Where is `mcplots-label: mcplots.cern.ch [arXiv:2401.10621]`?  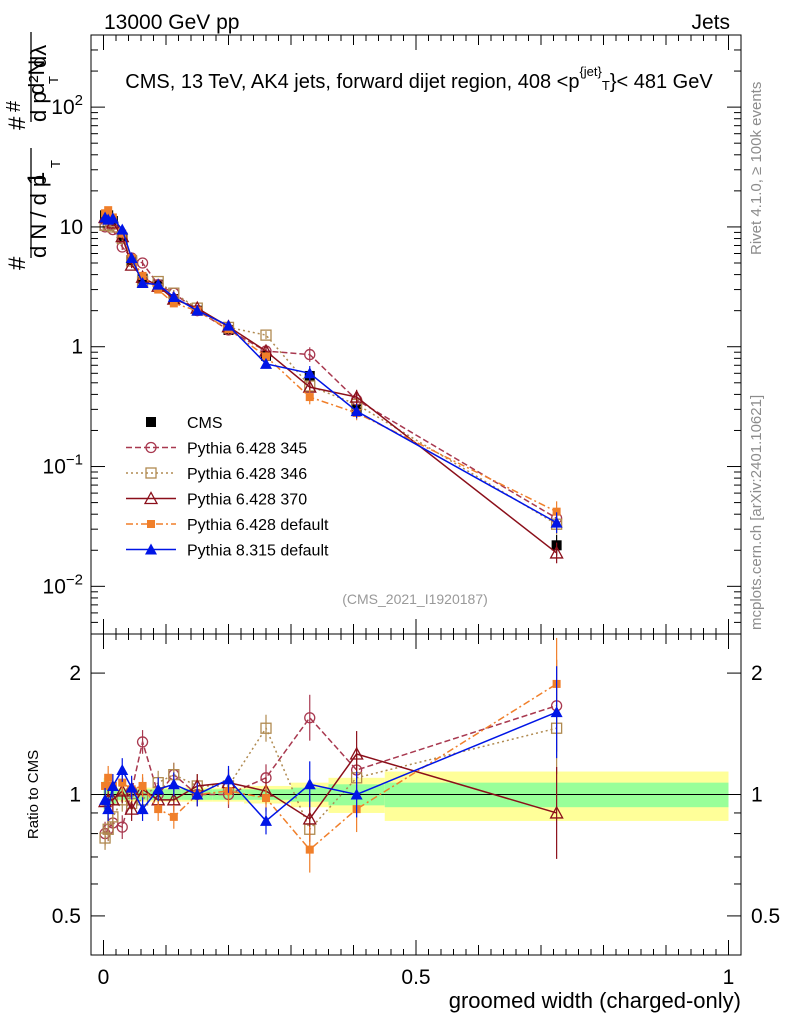
mcplots-label: mcplots.cern.ch [arXiv:2401.10621] is located at coordinates (756, 512).